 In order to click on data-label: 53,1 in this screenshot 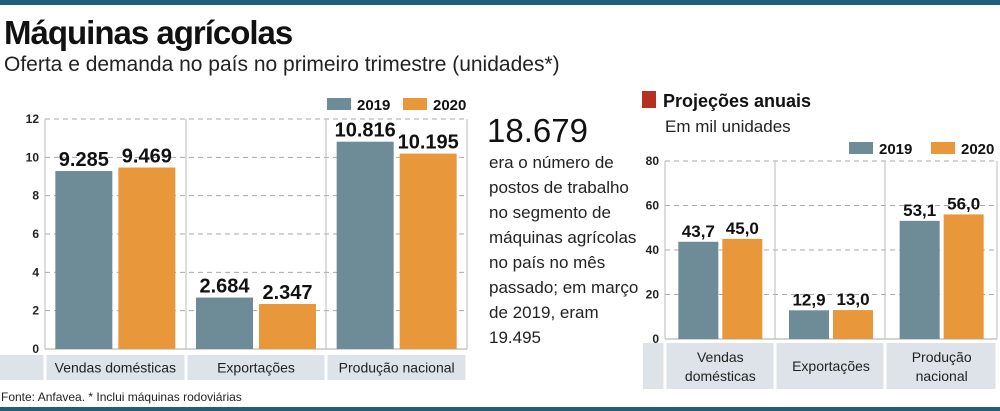, I will do `click(919, 210)`.